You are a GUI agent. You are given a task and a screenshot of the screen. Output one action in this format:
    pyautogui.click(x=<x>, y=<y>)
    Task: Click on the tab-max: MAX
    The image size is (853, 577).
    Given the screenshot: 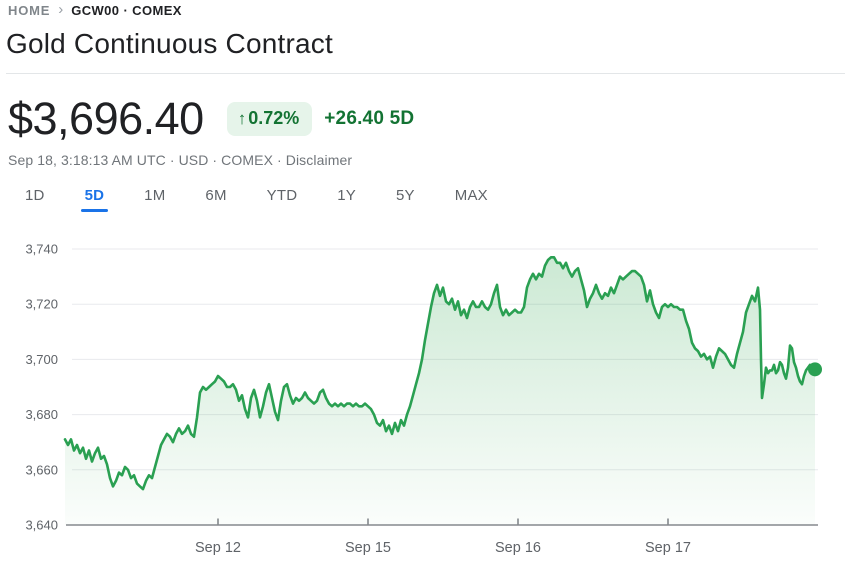 What is the action you would take?
    pyautogui.click(x=471, y=201)
    